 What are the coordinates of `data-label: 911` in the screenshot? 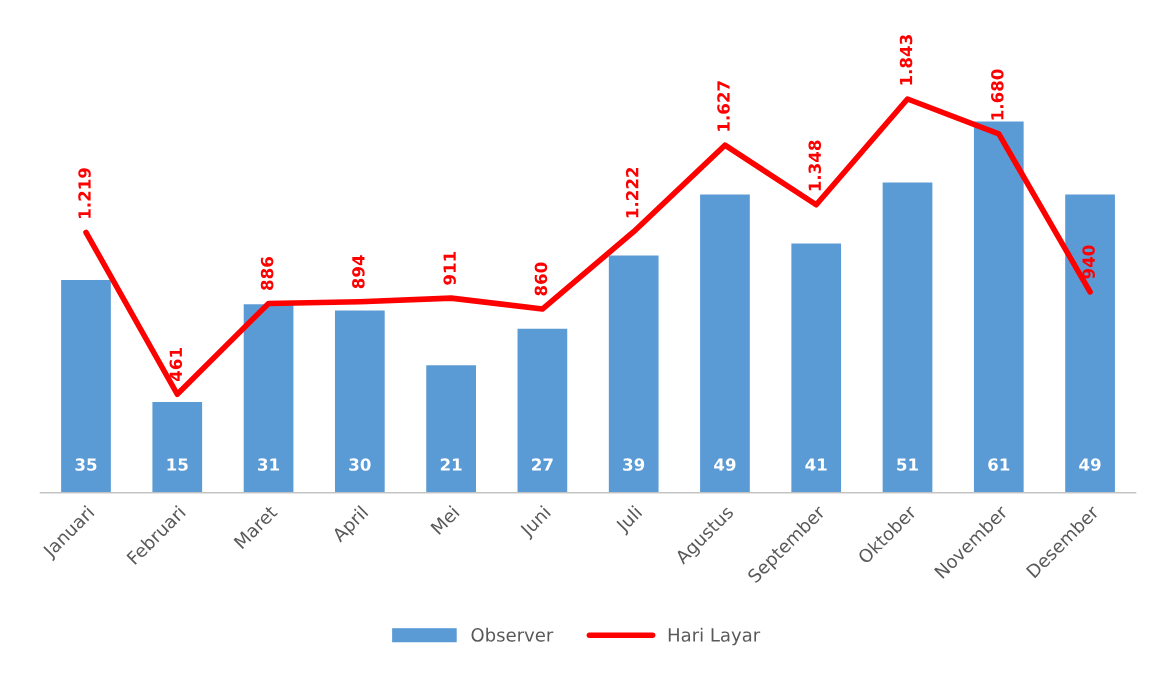 It's located at (449, 268).